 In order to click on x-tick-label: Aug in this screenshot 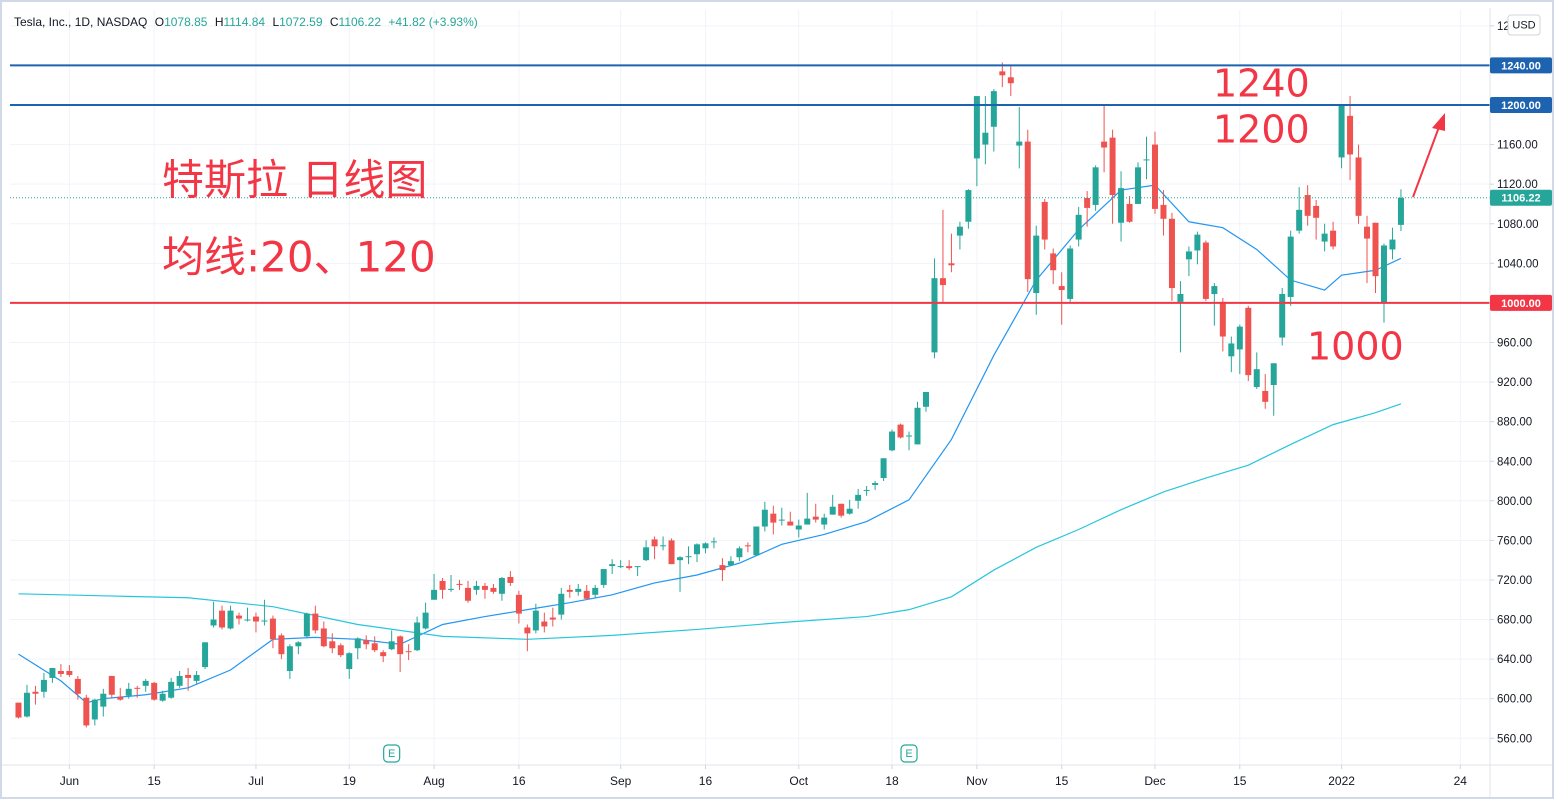, I will do `click(433, 781)`.